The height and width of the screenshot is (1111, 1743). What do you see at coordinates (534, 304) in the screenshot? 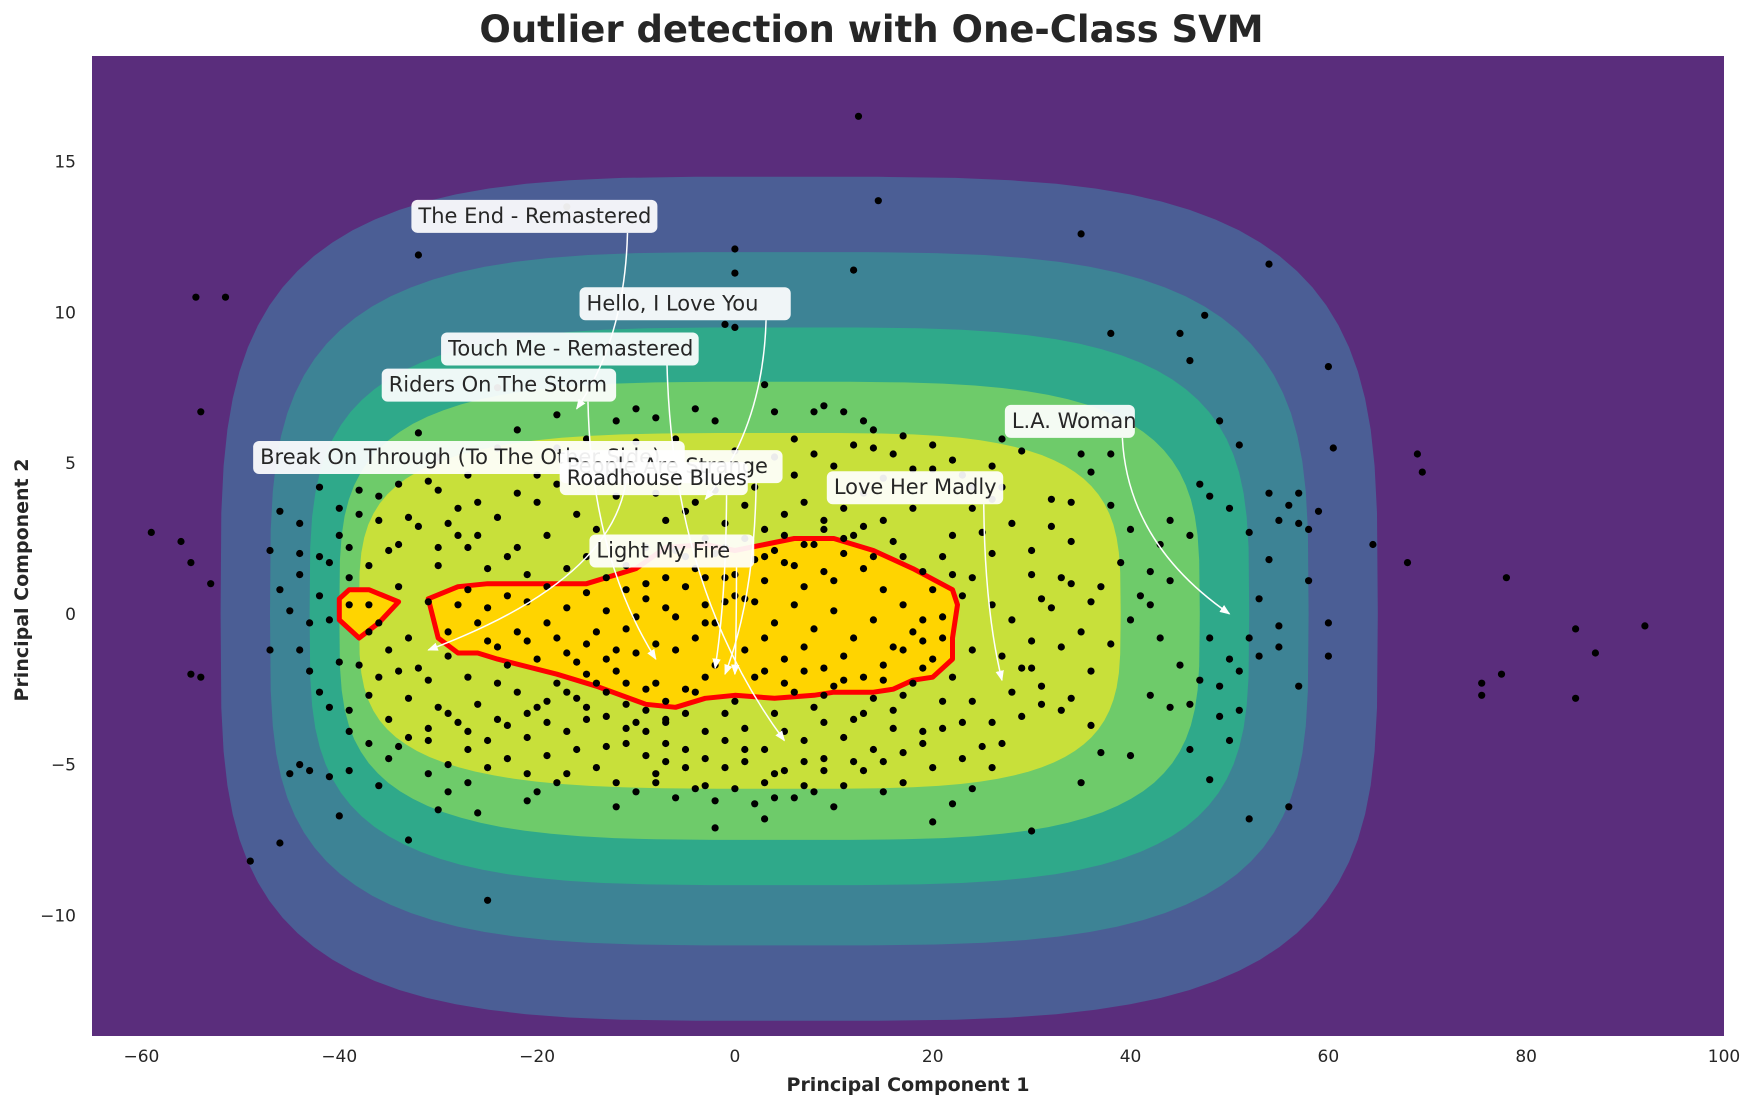
I see `annotation: The End - Remastered` at bounding box center [534, 304].